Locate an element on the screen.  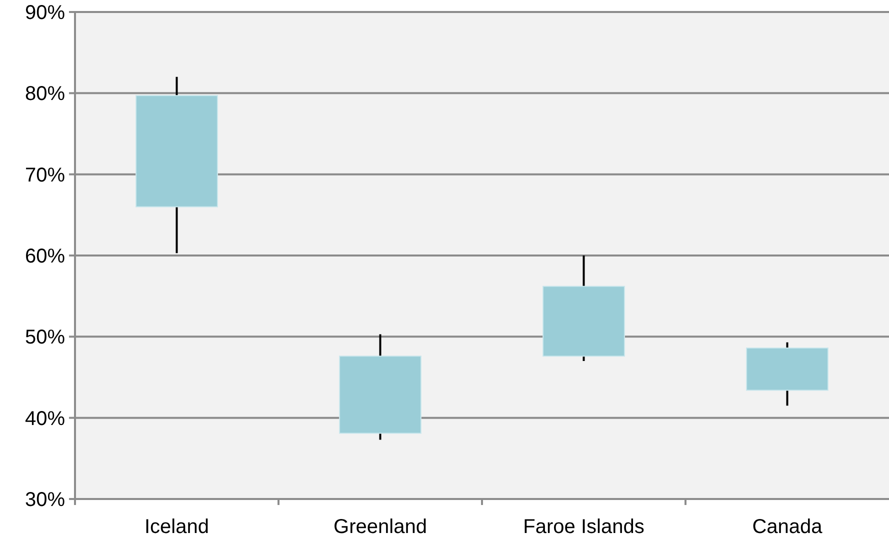
x-tick-label: Faroe Islands is located at coordinates (583, 527).